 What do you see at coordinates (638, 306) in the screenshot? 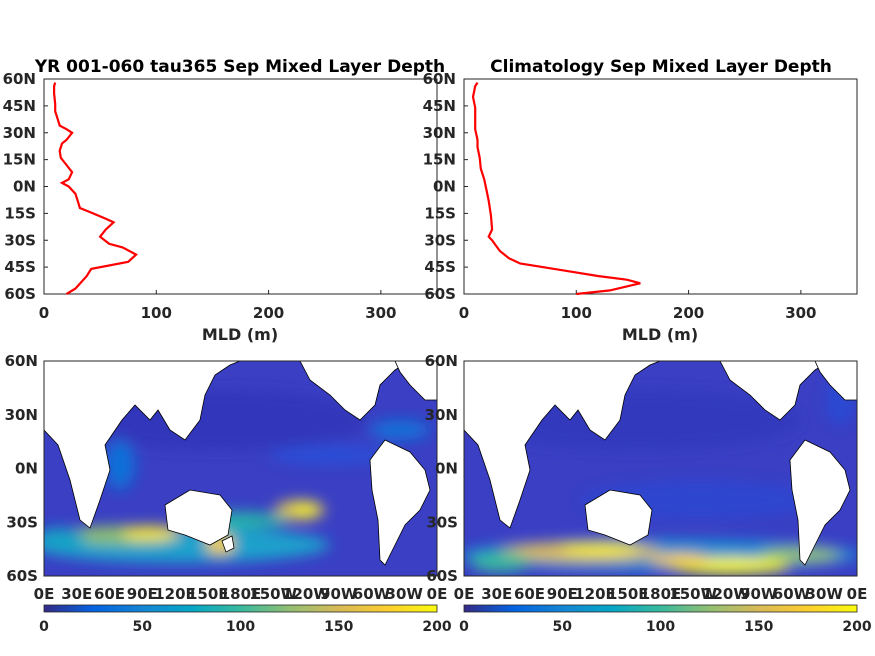
I see `profile-right-x-ticks: 0 100 200 300` at bounding box center [638, 306].